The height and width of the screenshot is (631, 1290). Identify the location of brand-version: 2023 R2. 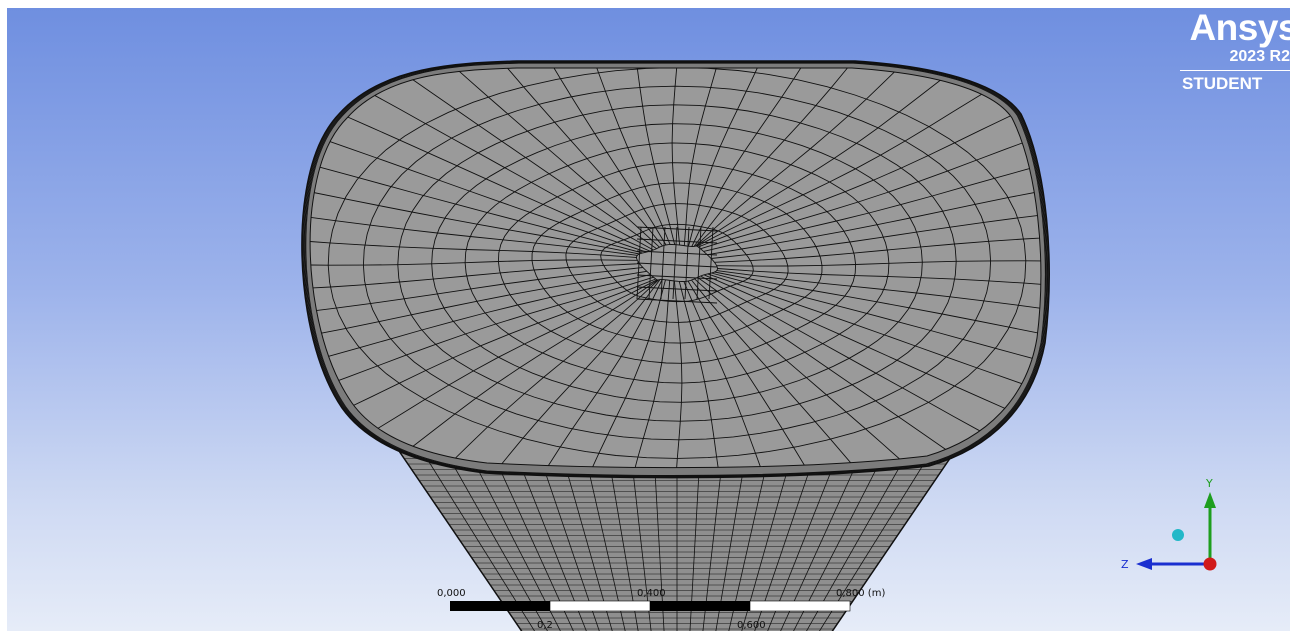
(1259, 56).